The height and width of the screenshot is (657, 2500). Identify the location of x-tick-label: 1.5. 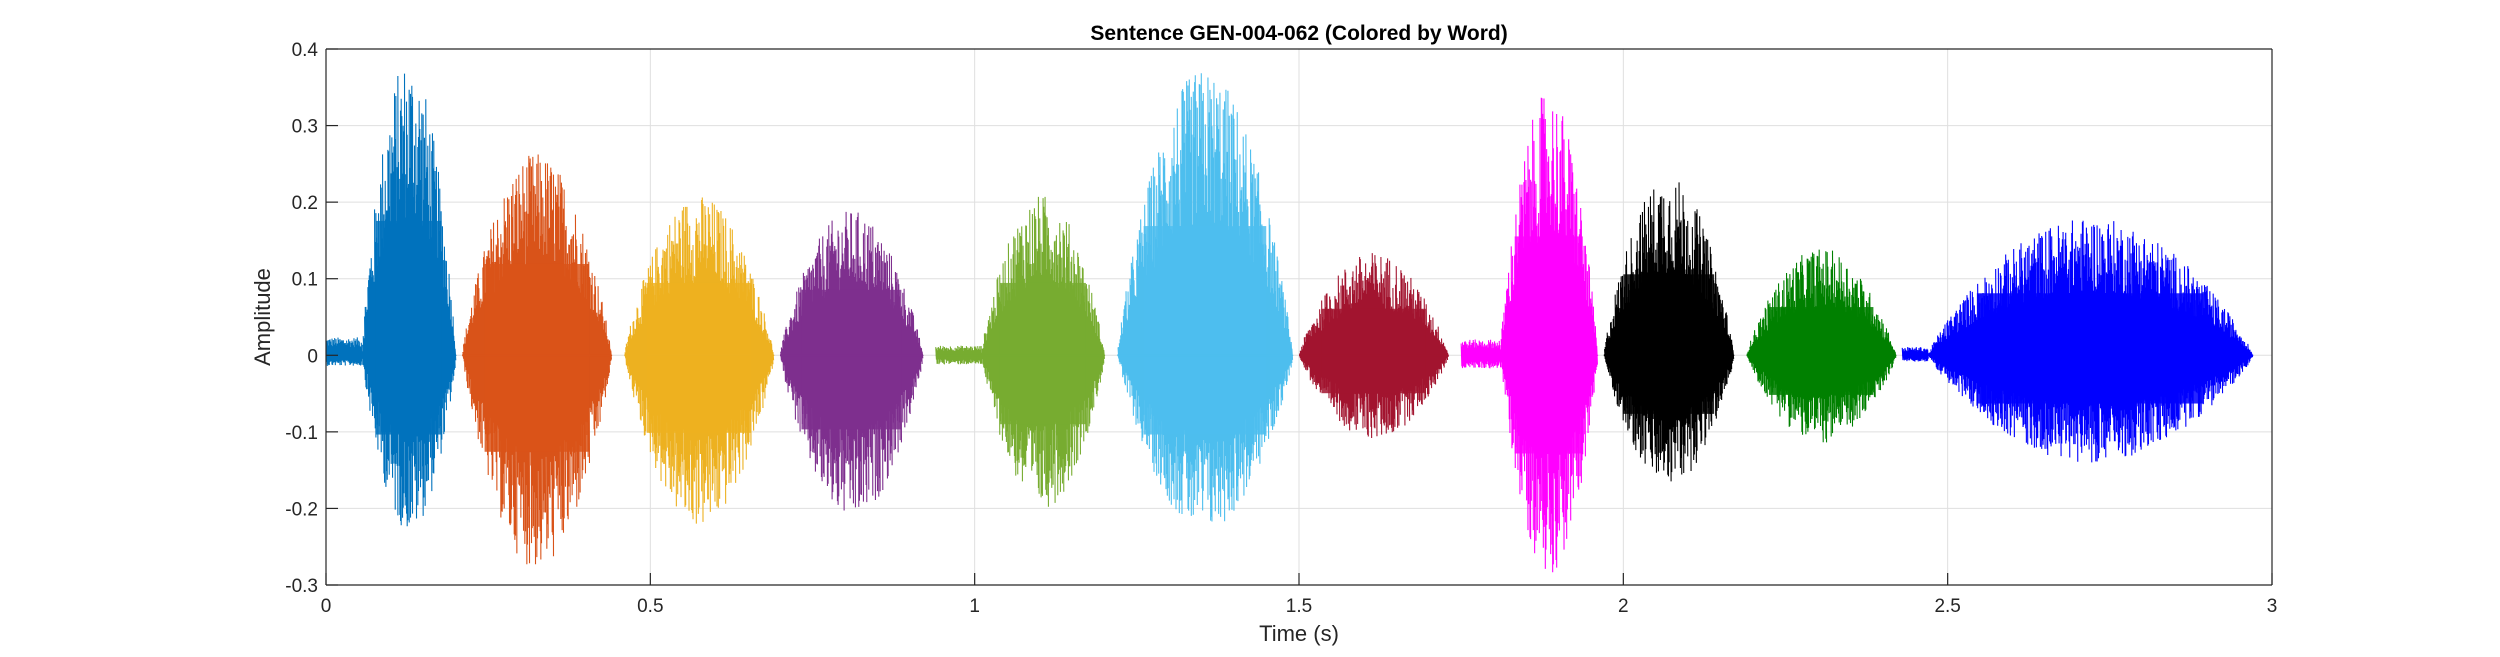
(1299, 606).